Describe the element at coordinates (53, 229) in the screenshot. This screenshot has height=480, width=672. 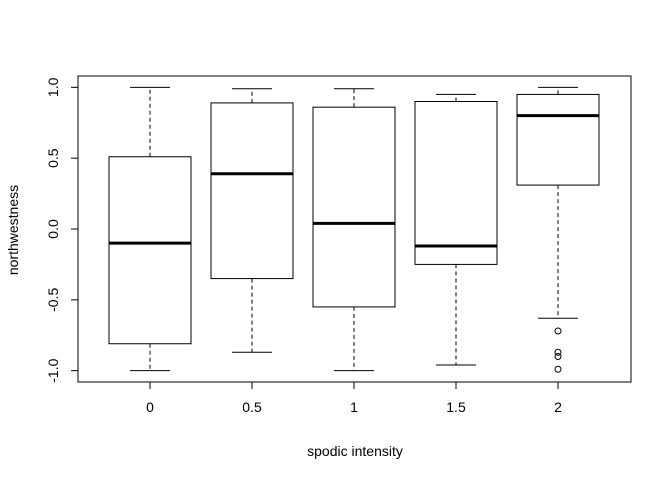
I see `y-tick-label: 0.0` at that location.